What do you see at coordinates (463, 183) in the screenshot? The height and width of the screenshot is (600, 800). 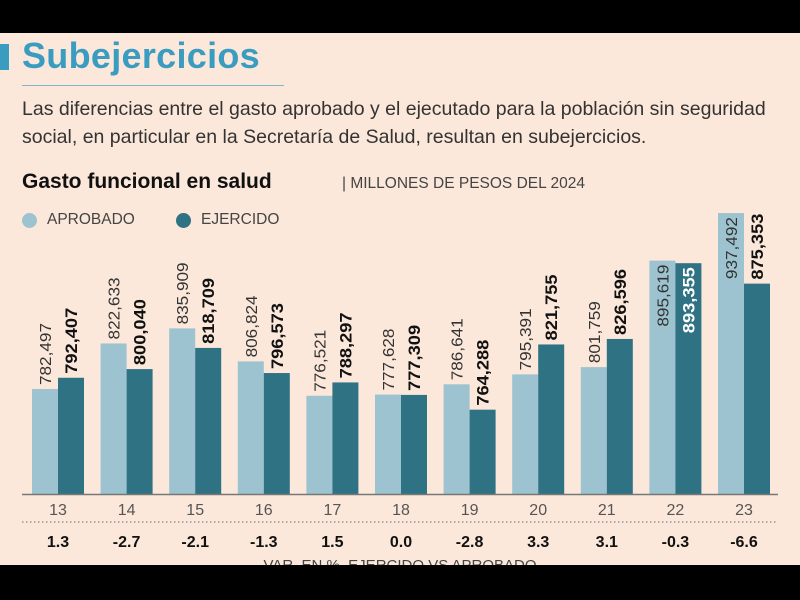 I see `chart-unit: | MILLONES DE PESOS DEL 2024` at bounding box center [463, 183].